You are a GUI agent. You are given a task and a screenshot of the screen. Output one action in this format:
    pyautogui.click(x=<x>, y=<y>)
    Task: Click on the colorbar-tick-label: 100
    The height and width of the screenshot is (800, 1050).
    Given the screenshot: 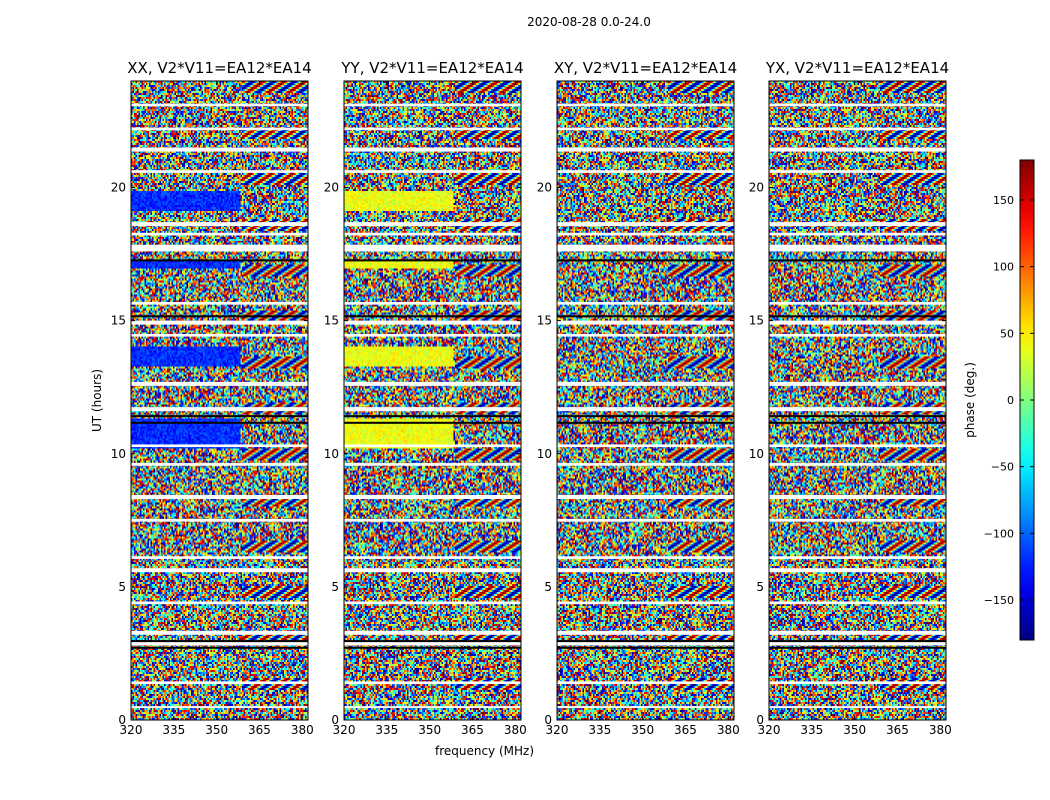 What is the action you would take?
    pyautogui.click(x=1003, y=267)
    